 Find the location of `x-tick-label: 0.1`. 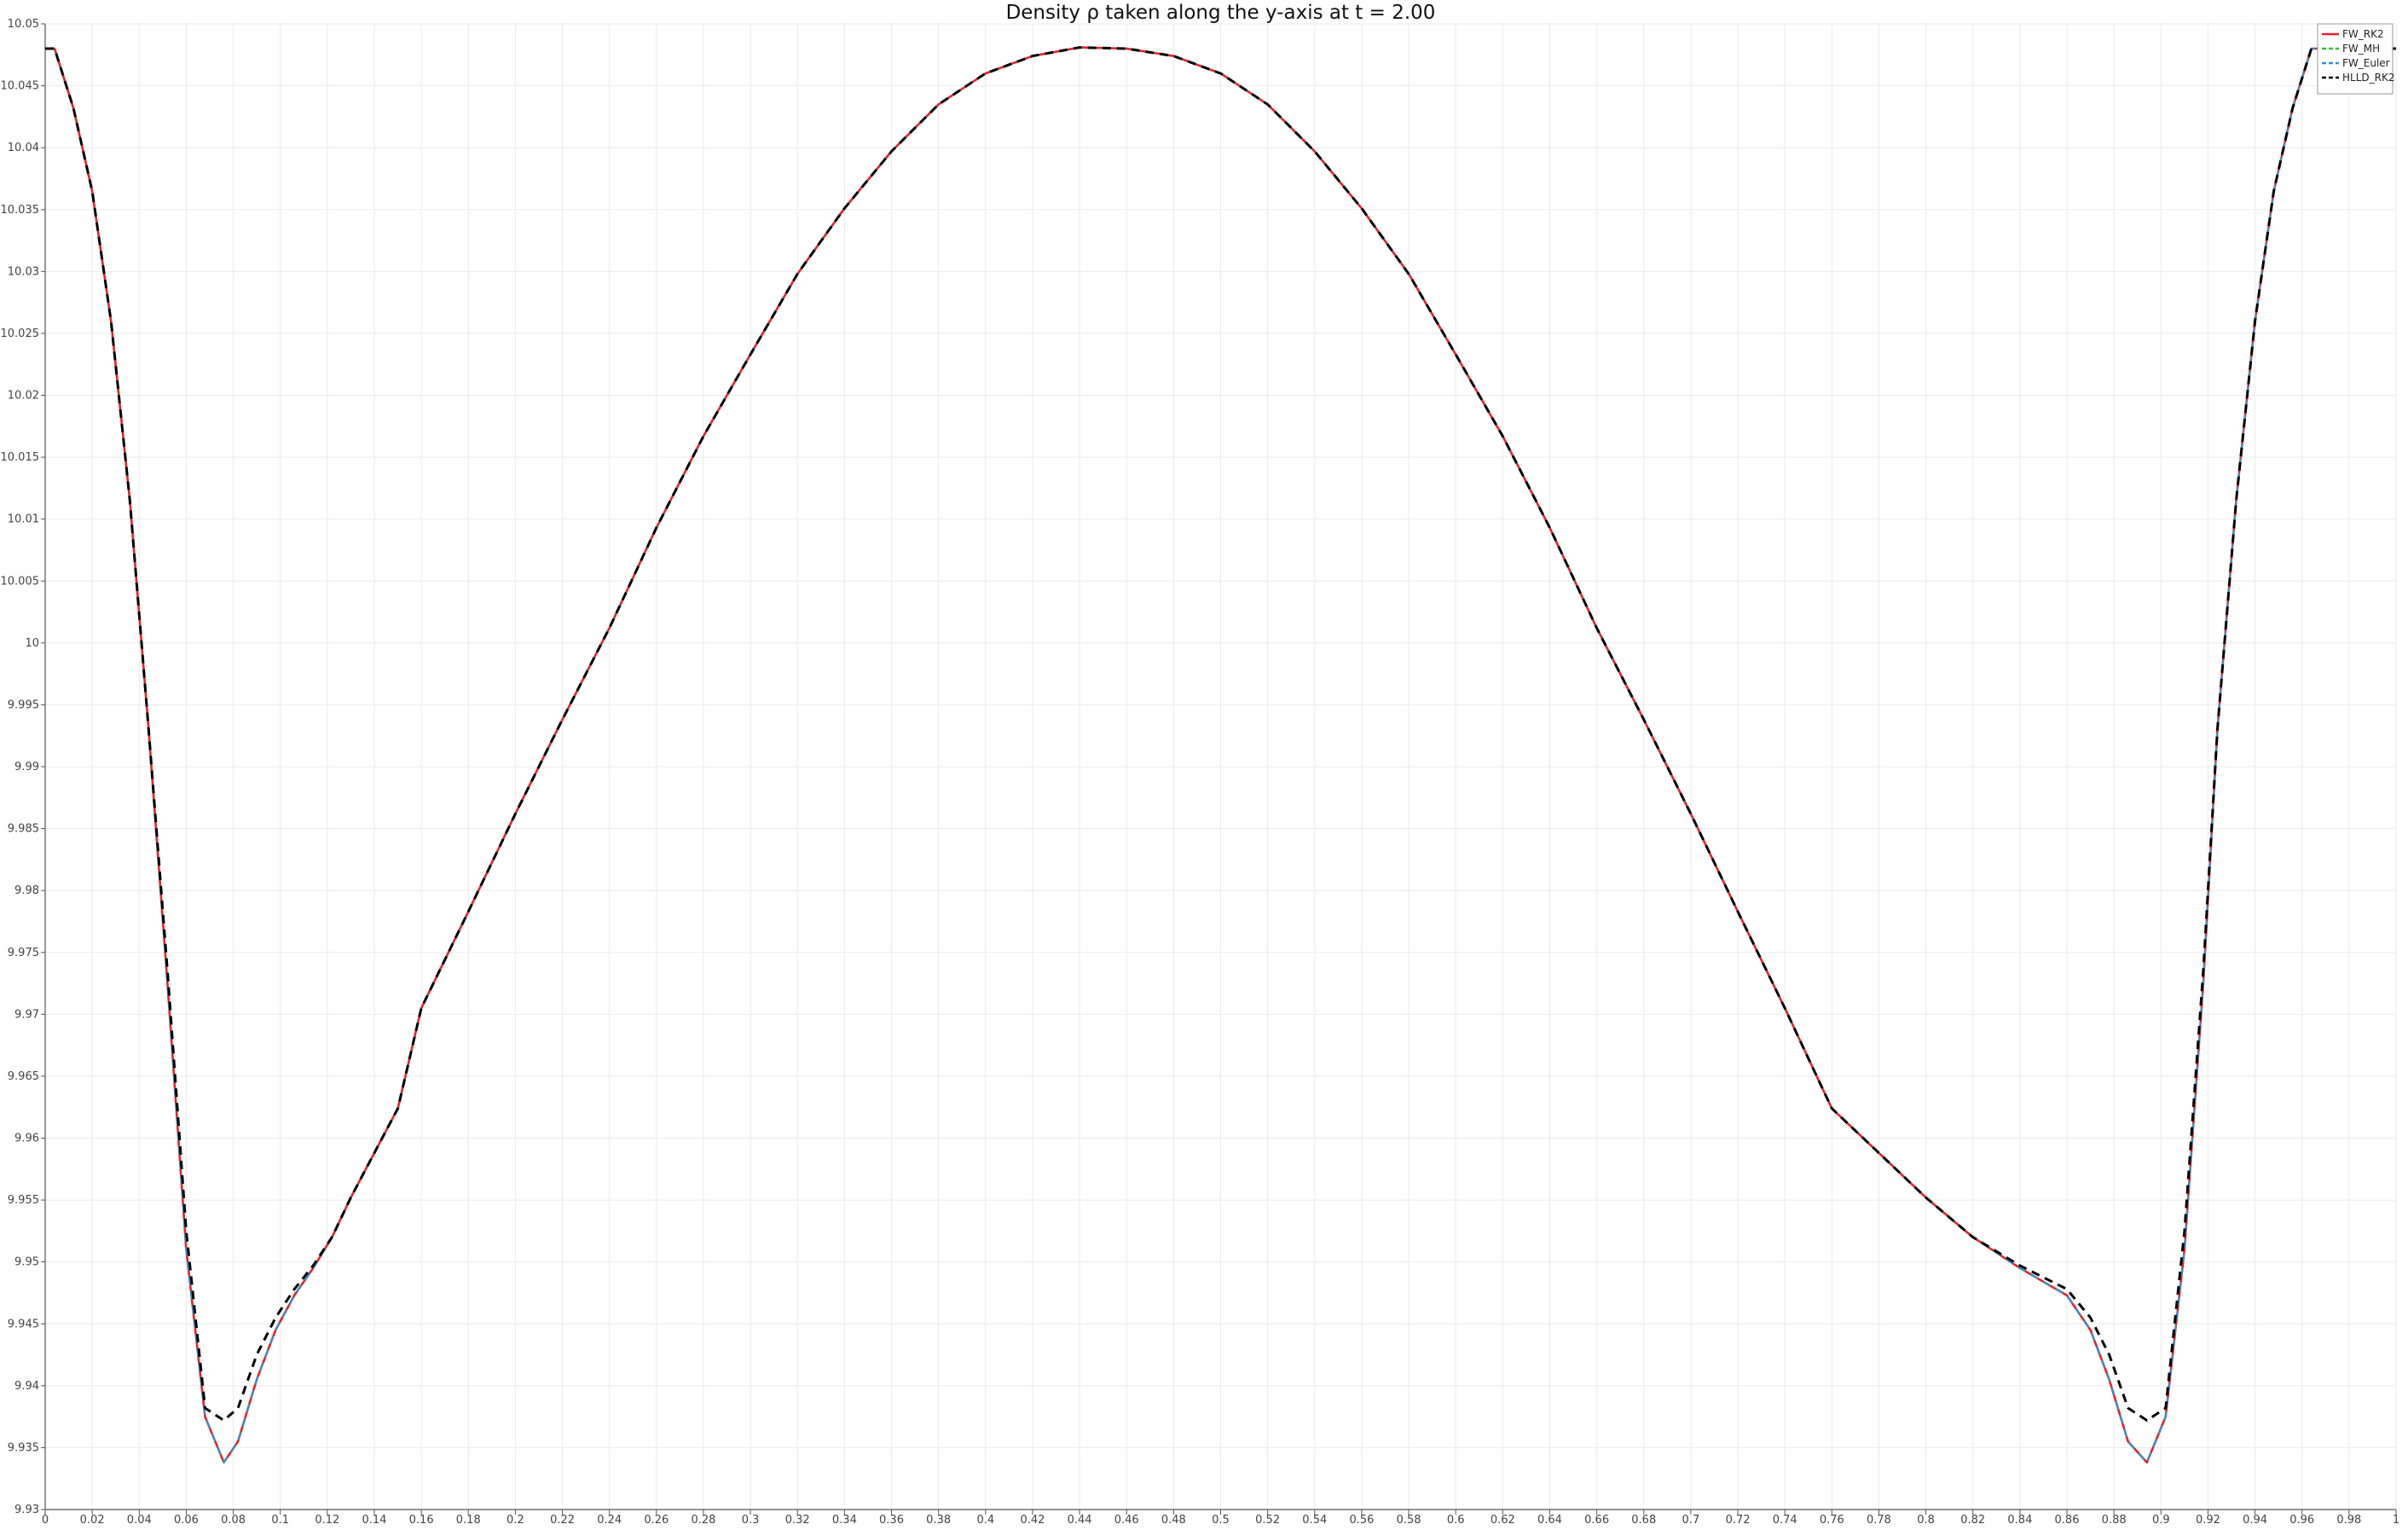

x-tick-label: 0.1 is located at coordinates (280, 1520).